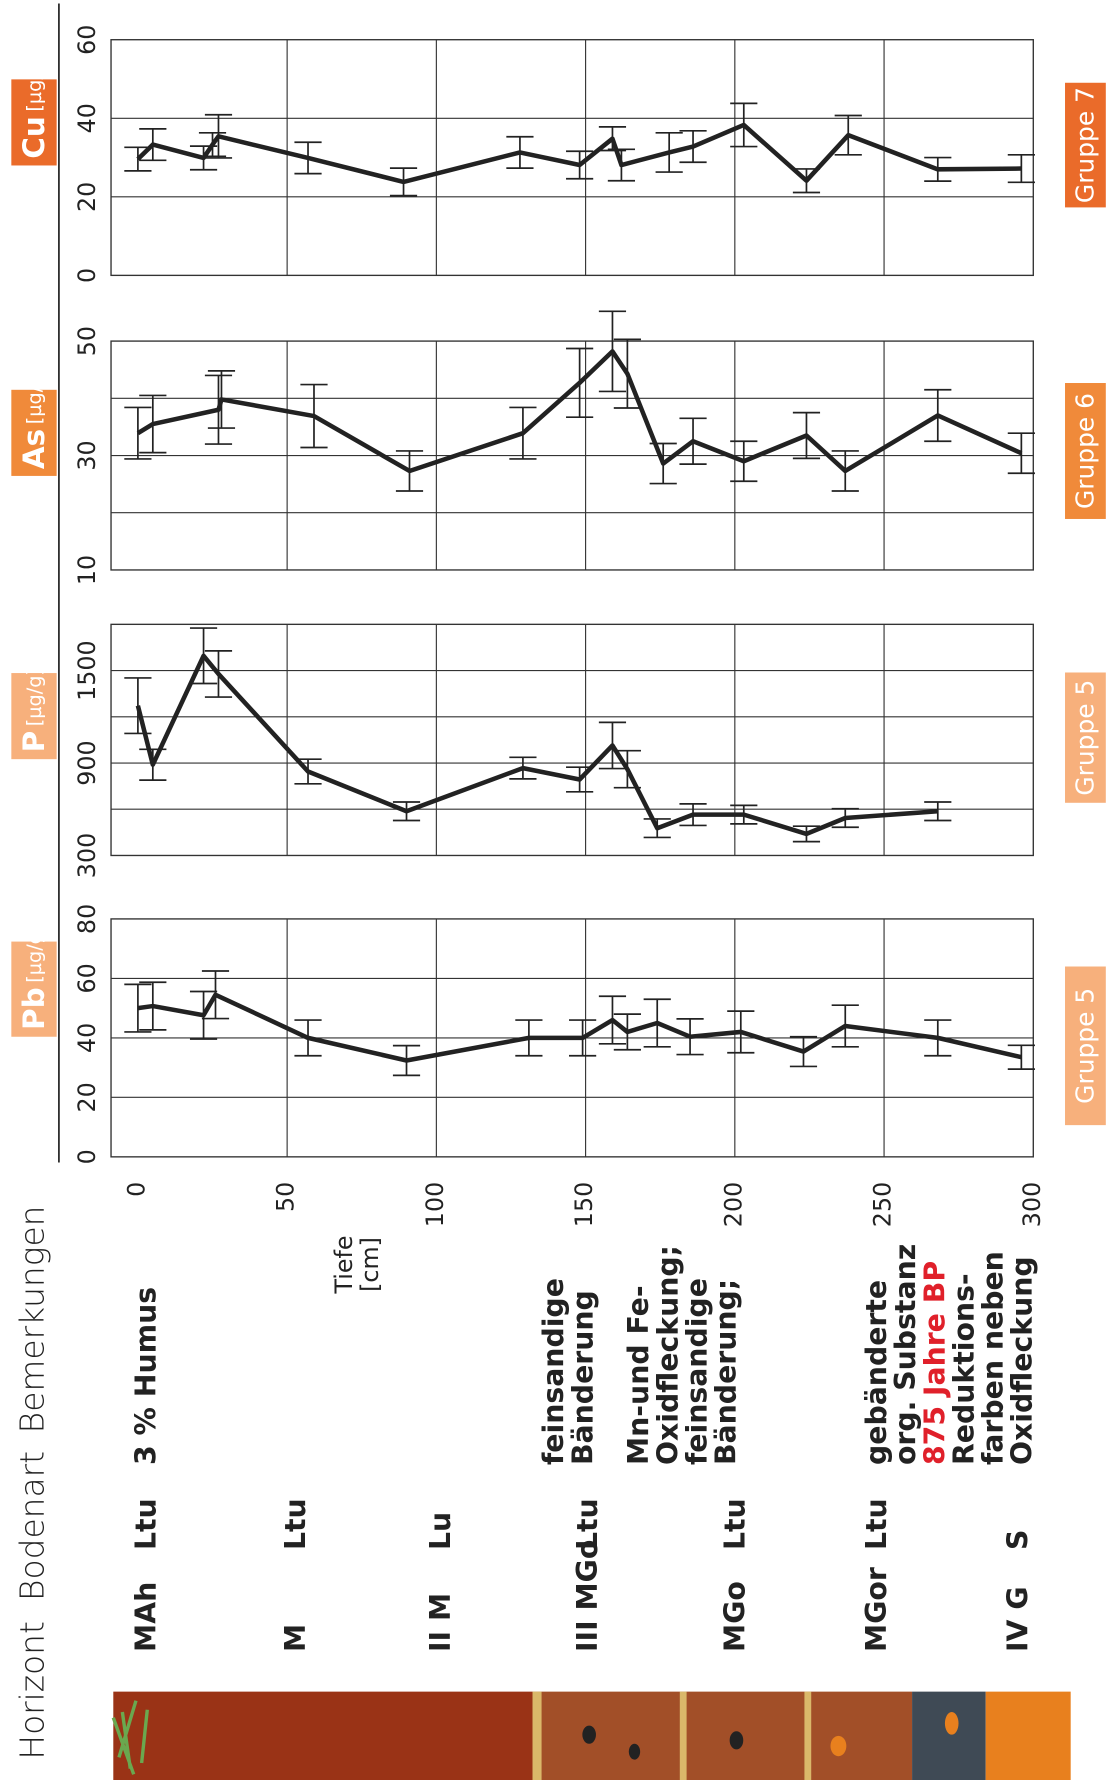 The height and width of the screenshot is (1780, 1107). What do you see at coordinates (1022, 1360) in the screenshot?
I see `note: Oxidfleckung` at bounding box center [1022, 1360].